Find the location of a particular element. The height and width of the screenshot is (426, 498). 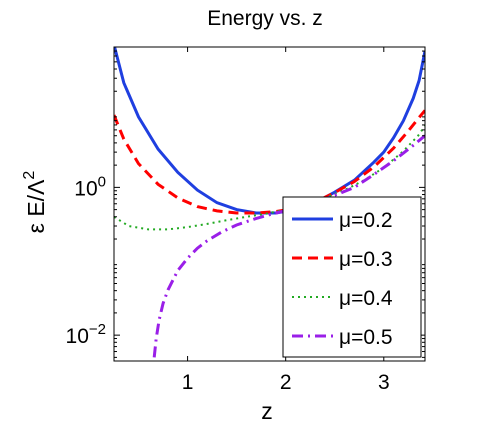

legend-label-3: μ=0.4 is located at coordinates (366, 298).